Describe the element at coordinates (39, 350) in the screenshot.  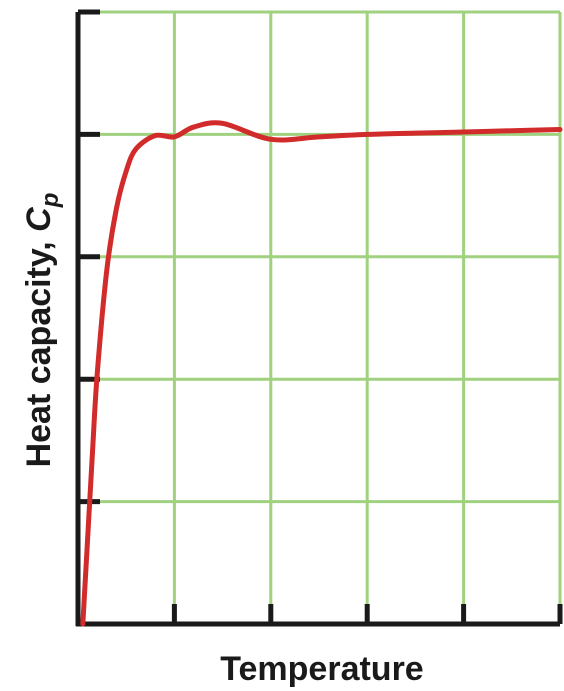
I see `y-axis-label-text: Heat capacity,` at that location.